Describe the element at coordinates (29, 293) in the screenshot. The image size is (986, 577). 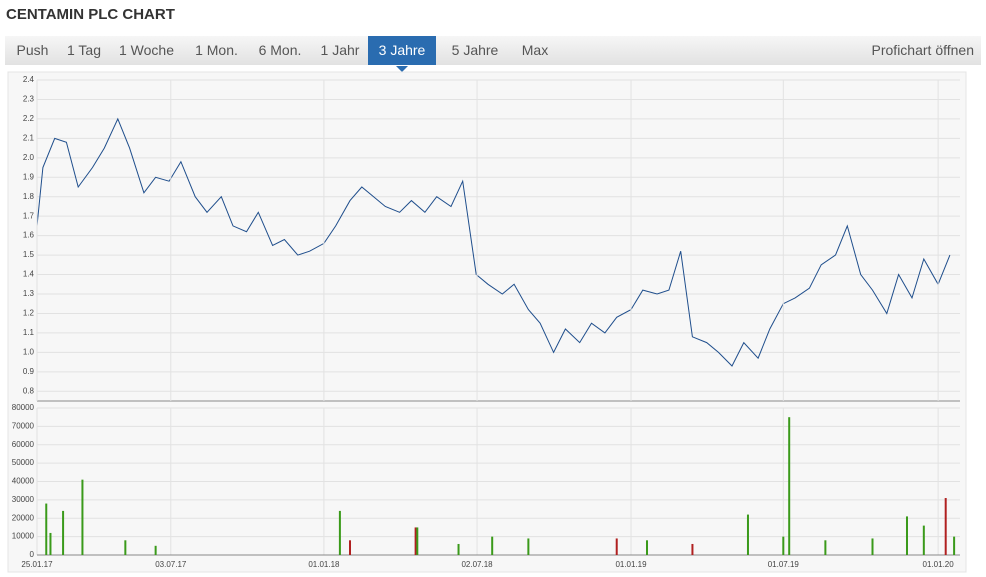
I see `y-tick-label: 1.3` at that location.